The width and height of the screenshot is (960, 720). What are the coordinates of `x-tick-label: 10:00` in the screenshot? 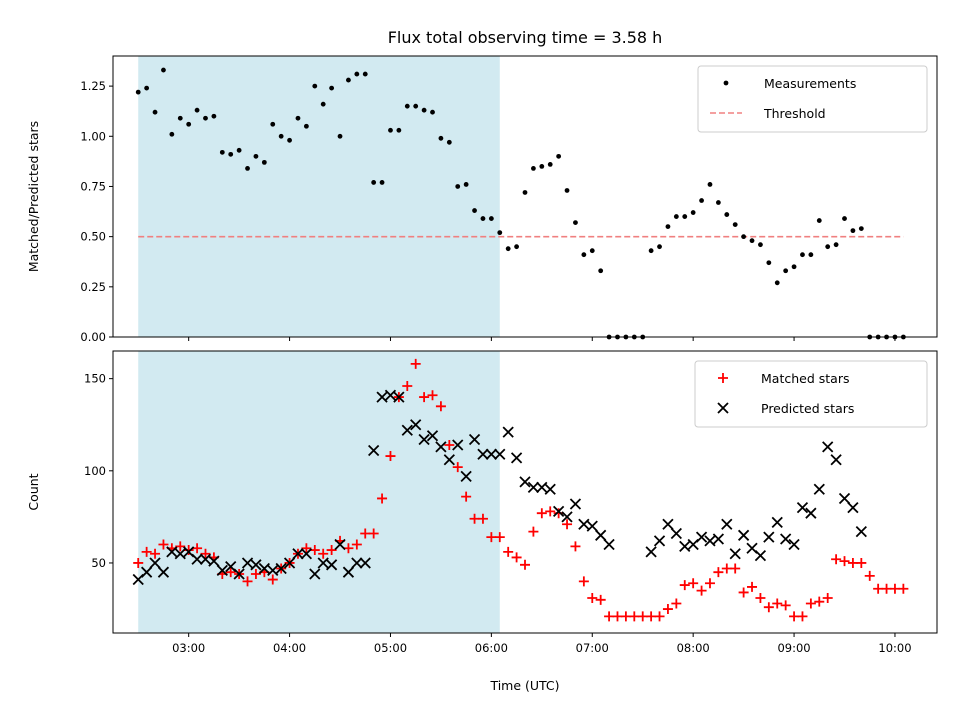 It's located at (894, 648).